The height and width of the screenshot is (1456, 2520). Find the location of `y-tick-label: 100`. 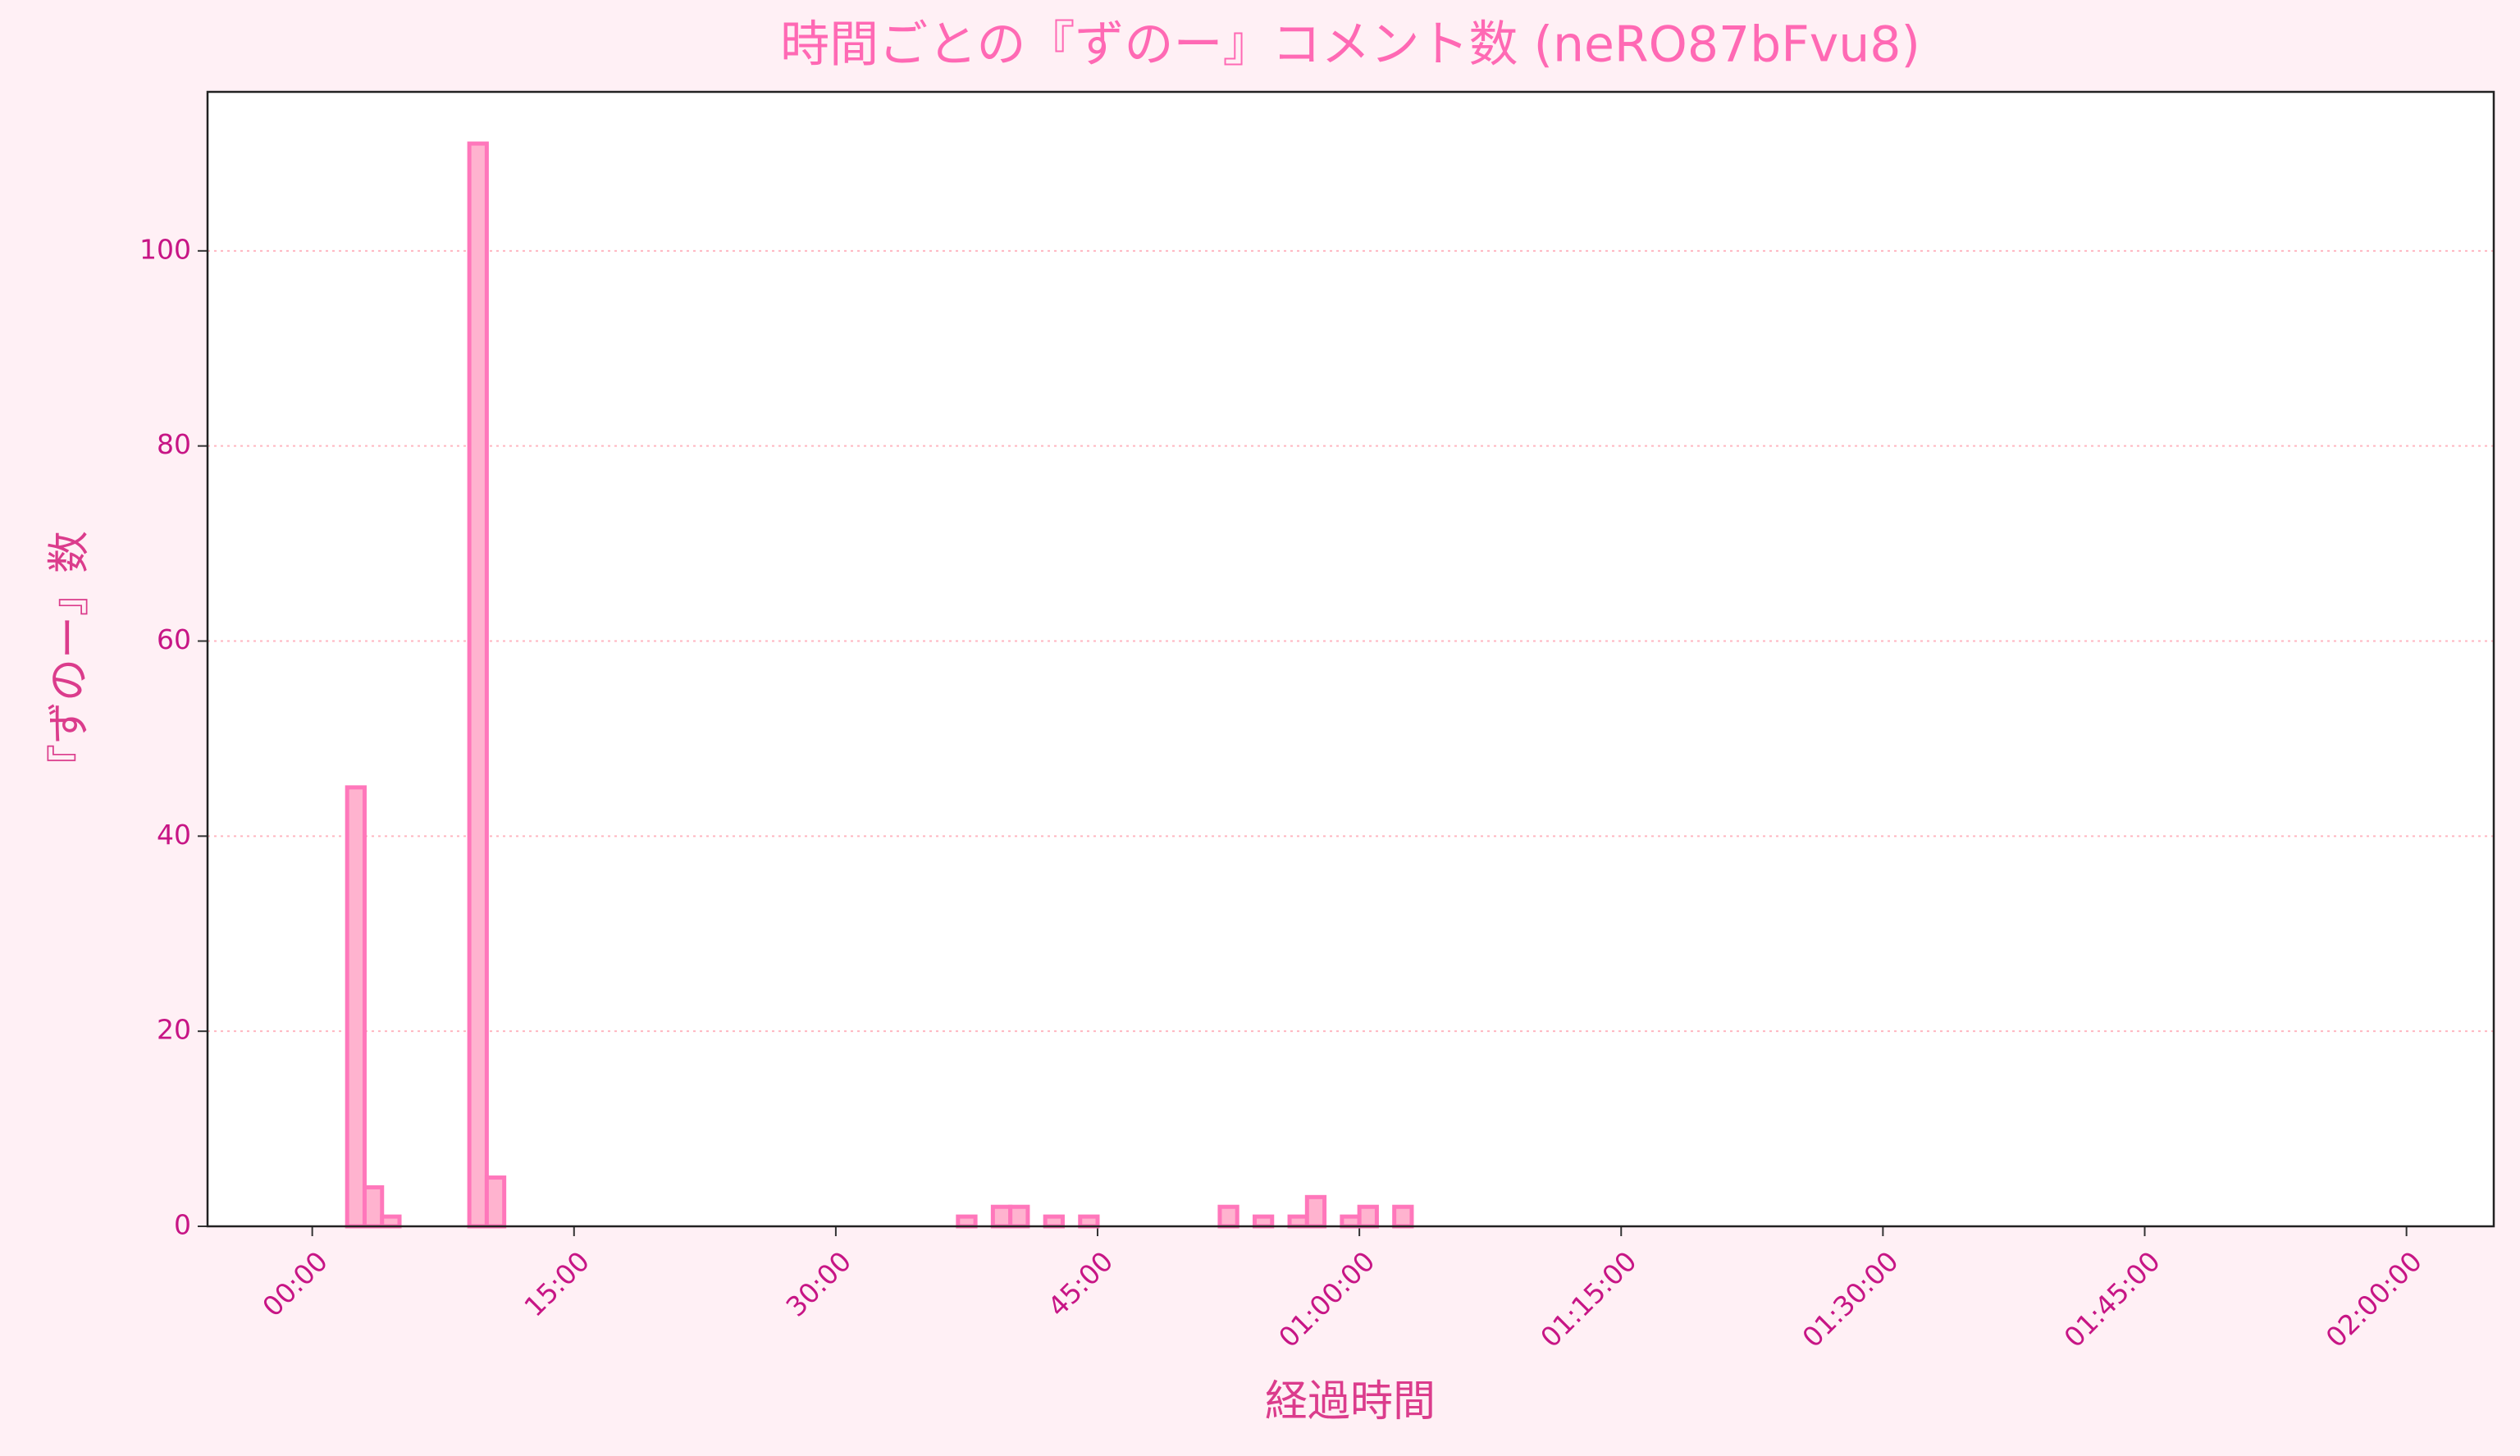

y-tick-label: 100 is located at coordinates (165, 249).